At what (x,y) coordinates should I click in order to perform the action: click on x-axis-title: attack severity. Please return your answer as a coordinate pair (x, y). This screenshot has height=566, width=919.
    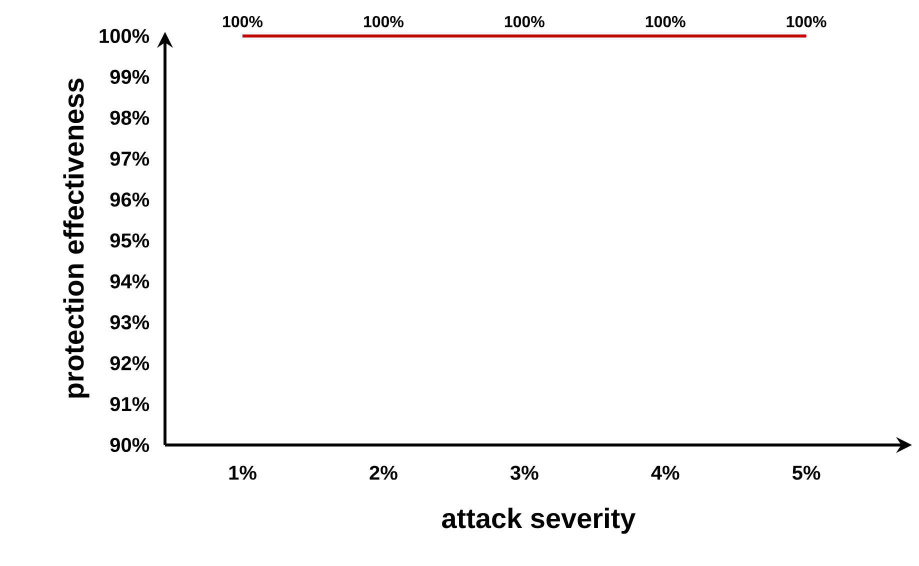
    Looking at the image, I should click on (539, 521).